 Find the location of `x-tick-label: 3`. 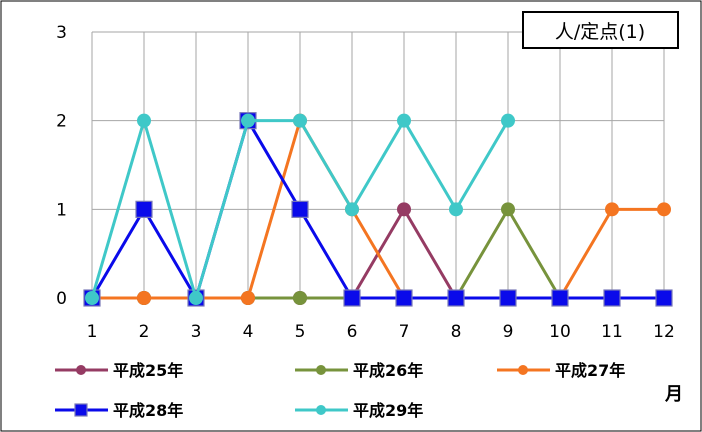

x-tick-label: 3 is located at coordinates (196, 332).